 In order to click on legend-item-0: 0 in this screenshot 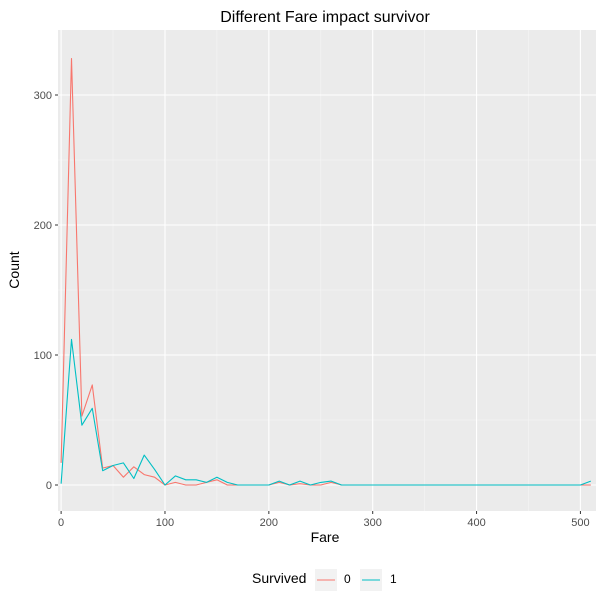, I will do `click(333, 580)`.